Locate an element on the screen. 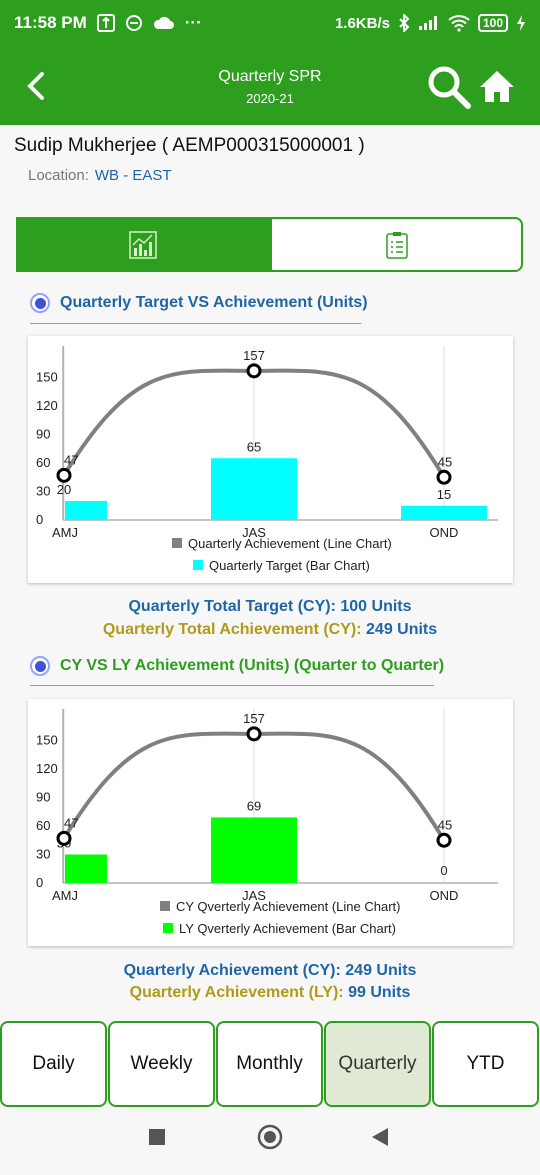  tab-list-view is located at coordinates (396, 244).